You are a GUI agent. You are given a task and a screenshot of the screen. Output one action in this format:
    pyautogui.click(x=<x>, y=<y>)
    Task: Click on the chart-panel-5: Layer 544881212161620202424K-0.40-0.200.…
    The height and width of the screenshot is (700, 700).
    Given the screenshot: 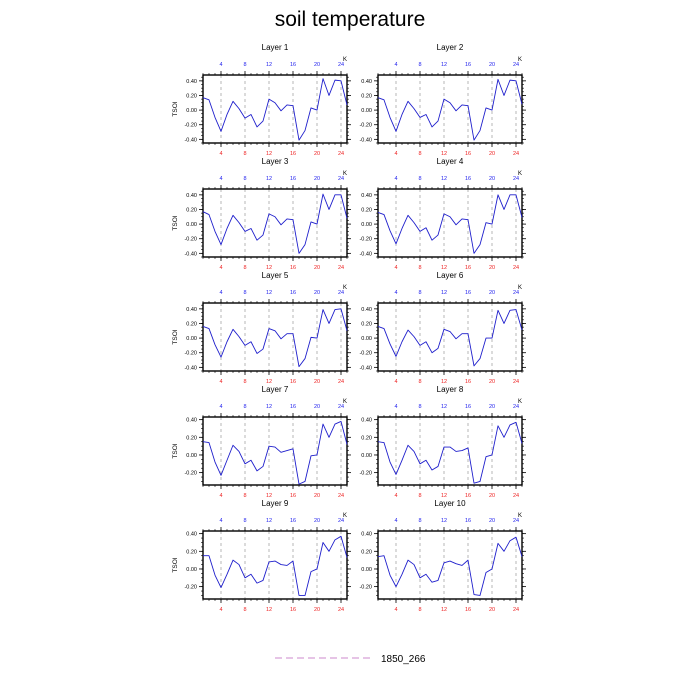 What is the action you would take?
    pyautogui.click(x=261, y=328)
    